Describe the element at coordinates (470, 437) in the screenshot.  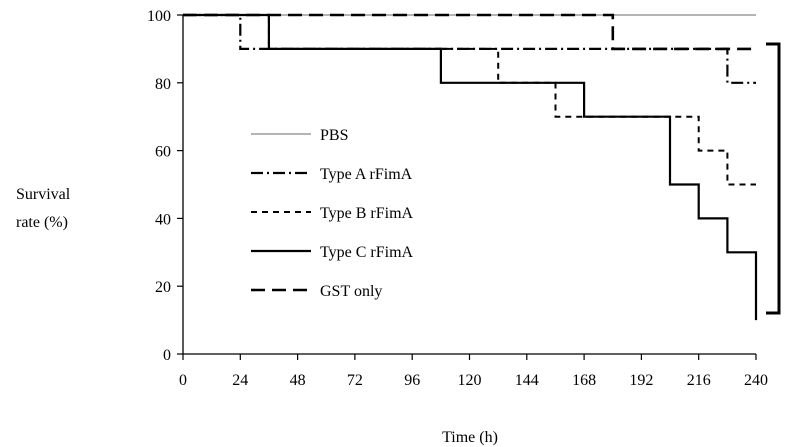
I see `x-axis-title: Time (h)` at that location.